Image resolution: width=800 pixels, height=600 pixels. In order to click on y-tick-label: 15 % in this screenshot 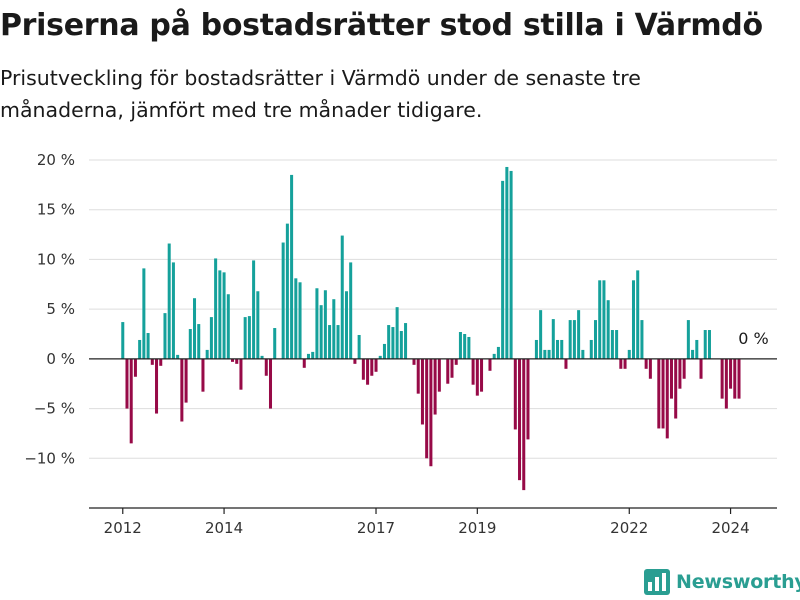, I will do `click(56, 210)`.